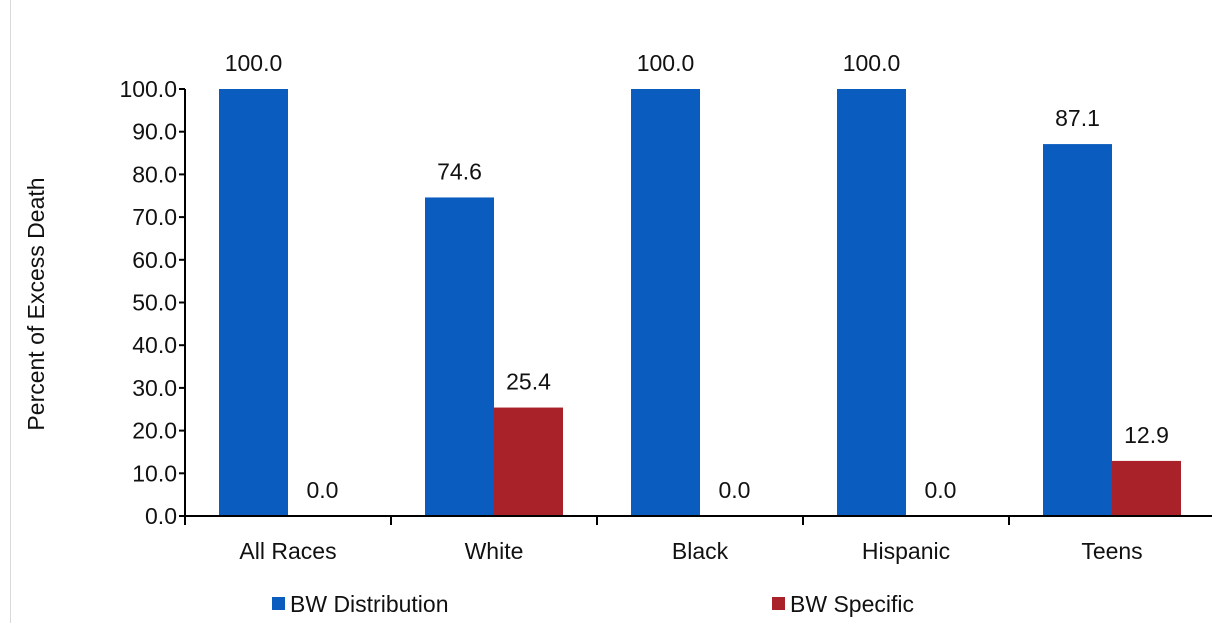 The width and height of the screenshot is (1212, 623). Describe the element at coordinates (528, 382) in the screenshot. I see `data-label: 25.4` at that location.